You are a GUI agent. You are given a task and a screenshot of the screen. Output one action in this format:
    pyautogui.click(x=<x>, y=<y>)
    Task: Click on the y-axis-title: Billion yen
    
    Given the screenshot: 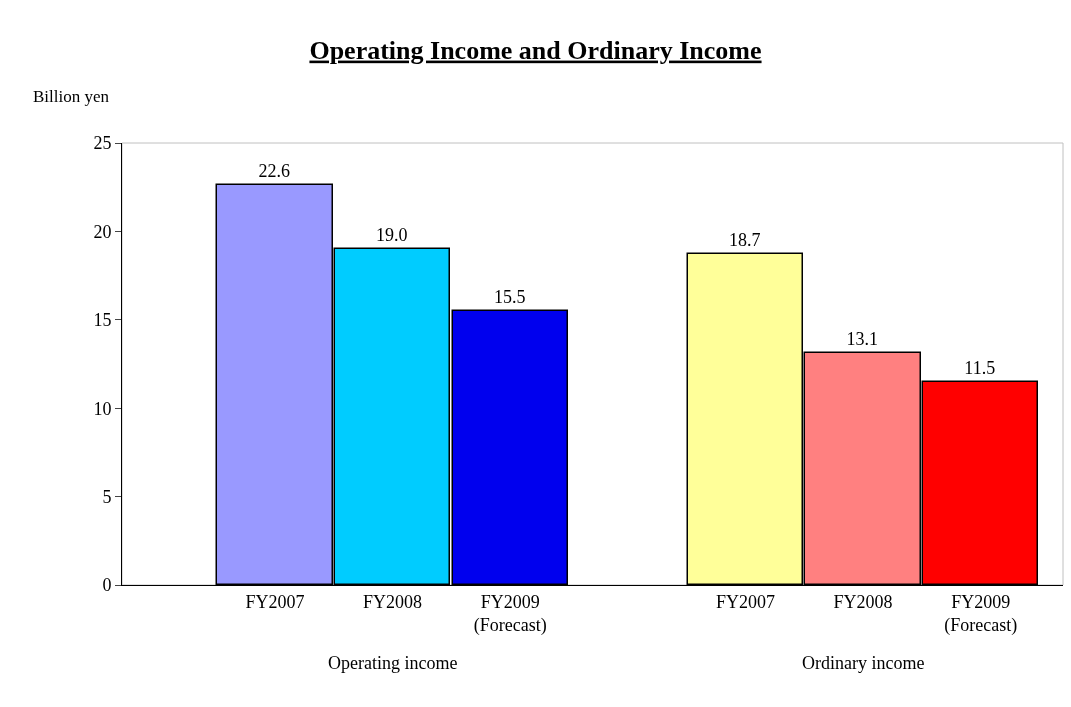 What is the action you would take?
    pyautogui.click(x=71, y=96)
    